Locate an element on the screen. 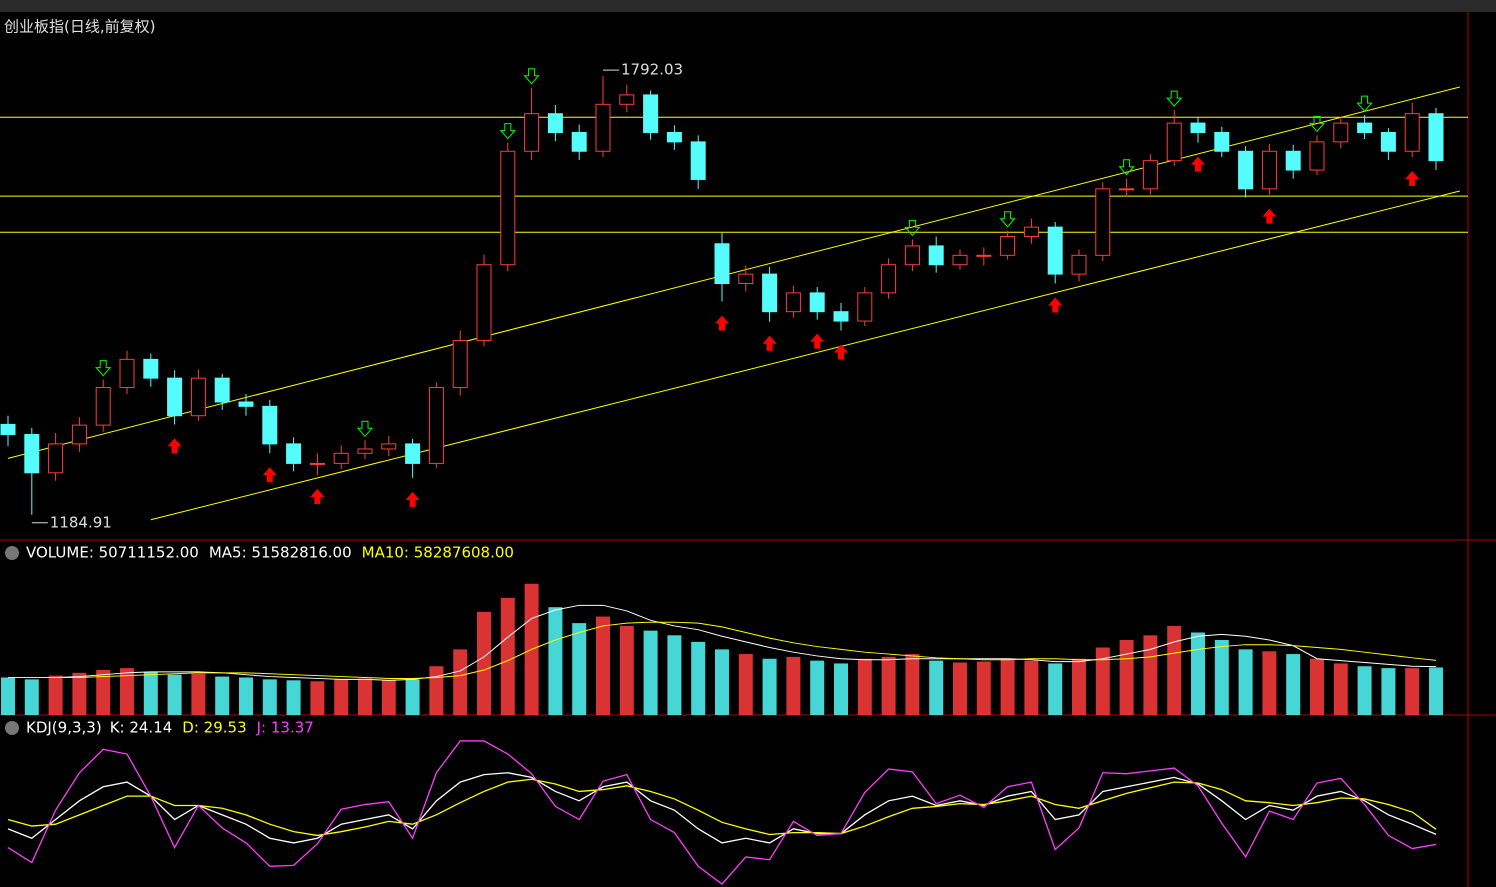 The height and width of the screenshot is (887, 1496). legend-entry: D: 29.53 is located at coordinates (214, 728).